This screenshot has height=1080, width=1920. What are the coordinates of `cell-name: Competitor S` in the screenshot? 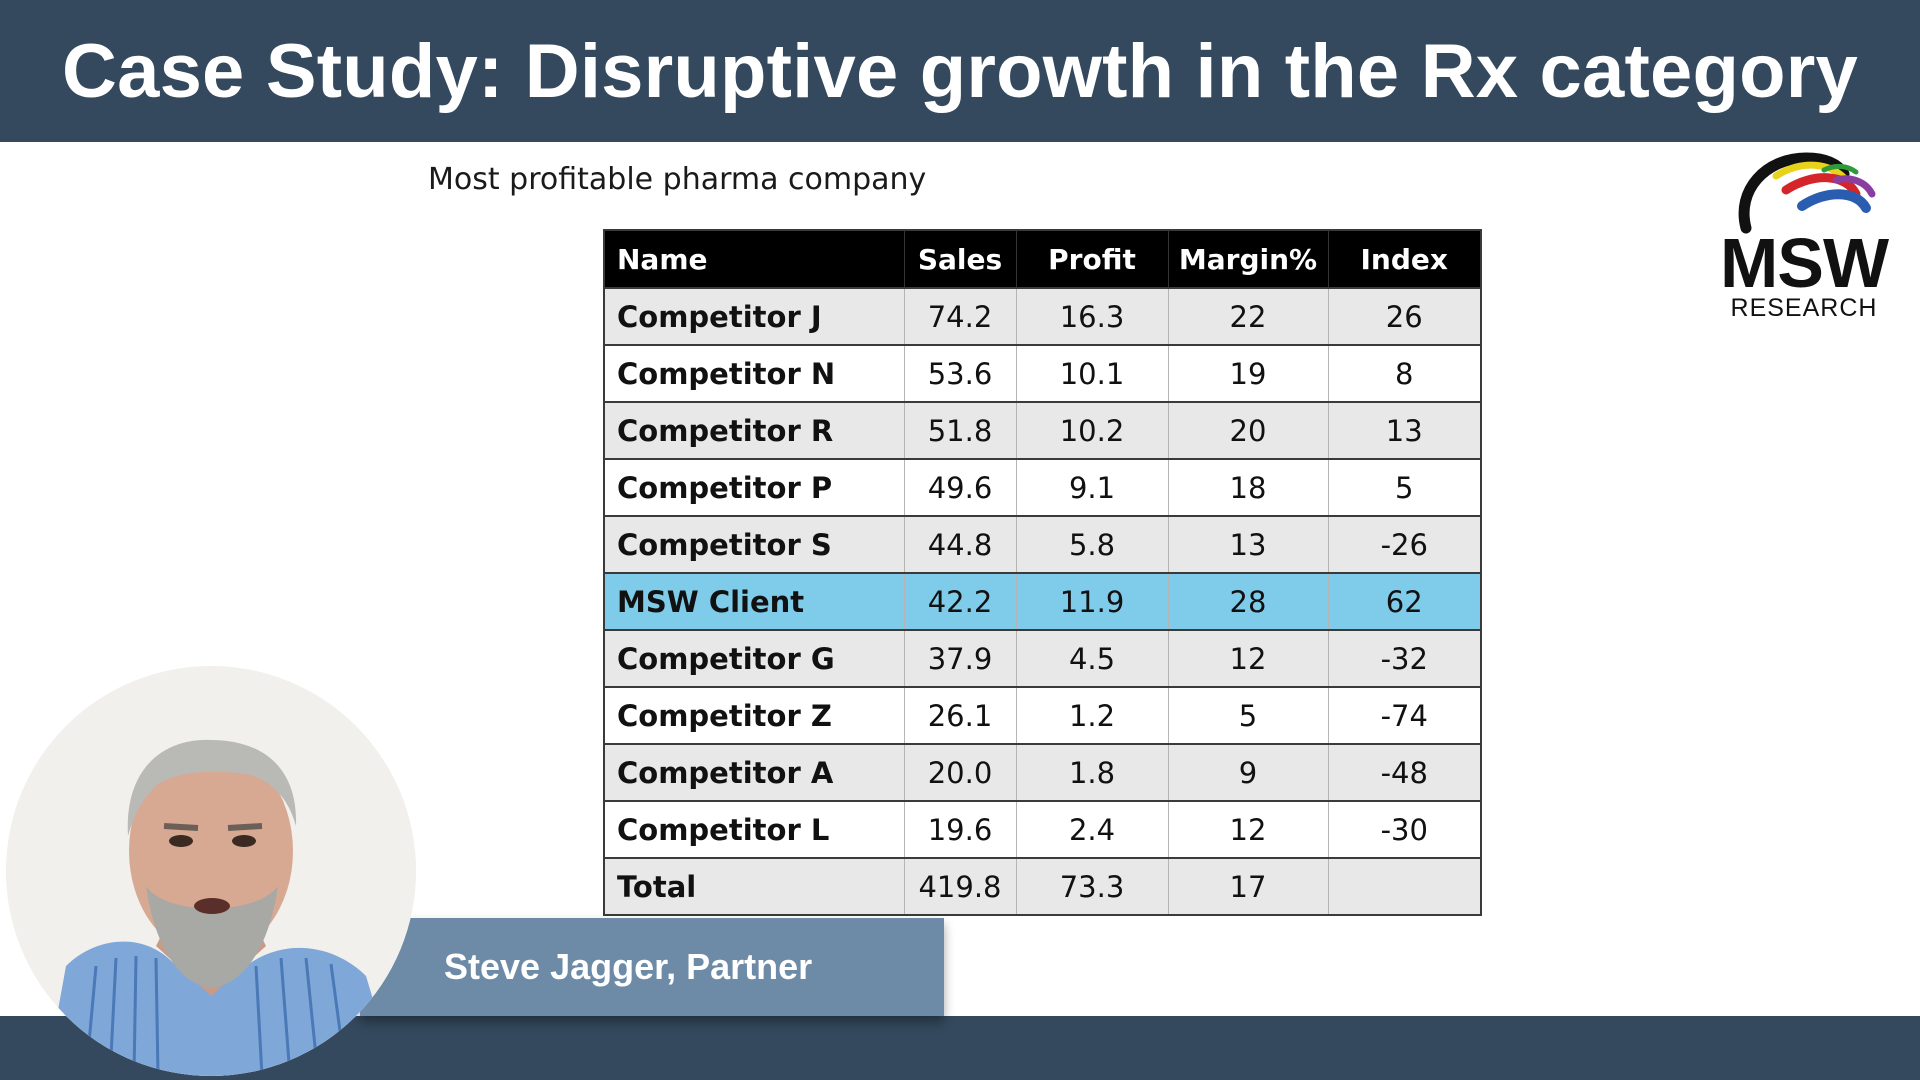 It's located at (754, 544).